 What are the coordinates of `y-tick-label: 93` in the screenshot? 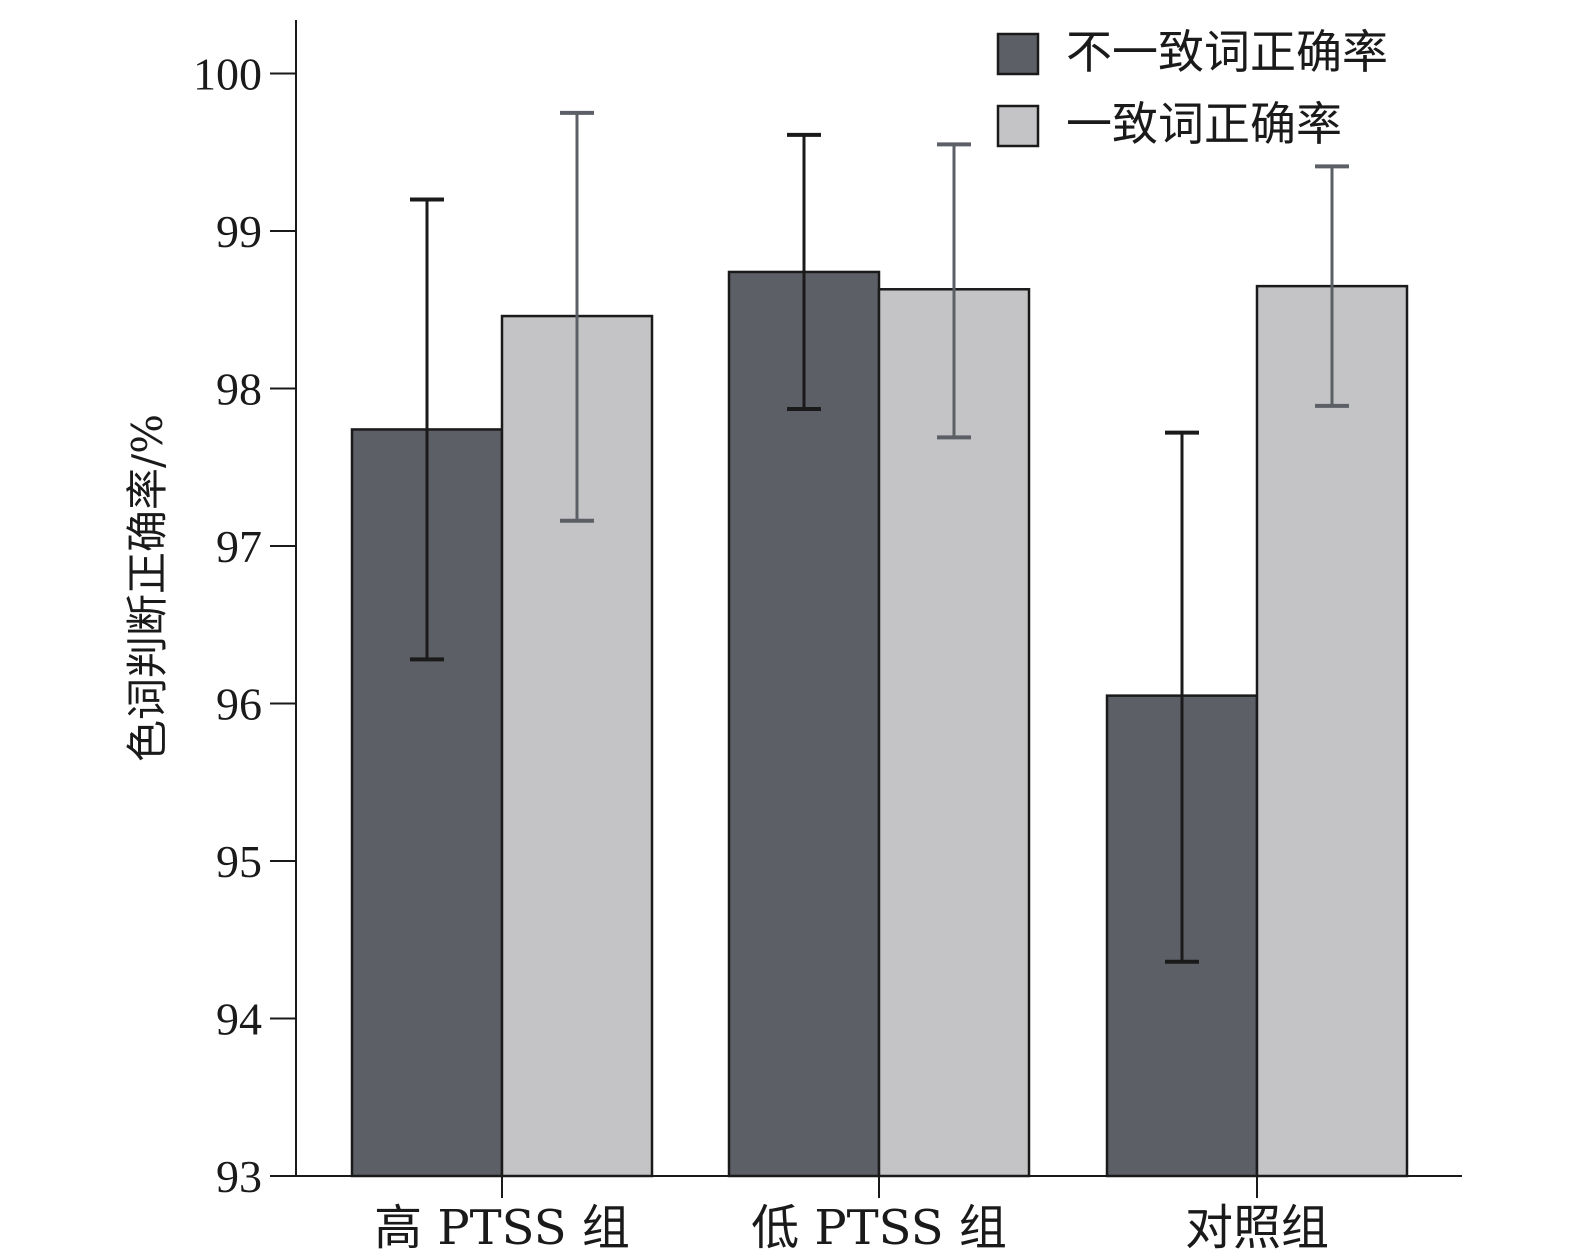 It's located at (239, 1176).